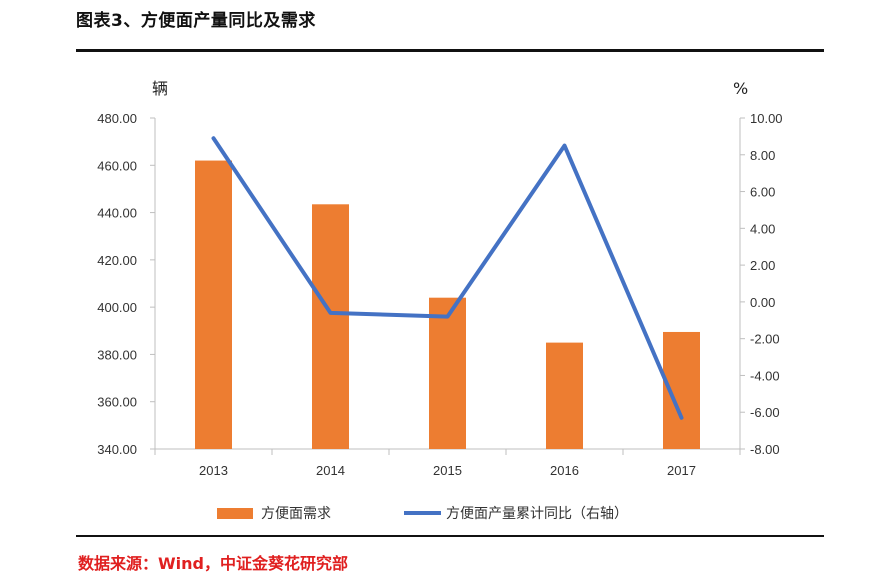 This screenshot has width=870, height=586. What do you see at coordinates (447, 470) in the screenshot?
I see `x-tick-label: 2015` at bounding box center [447, 470].